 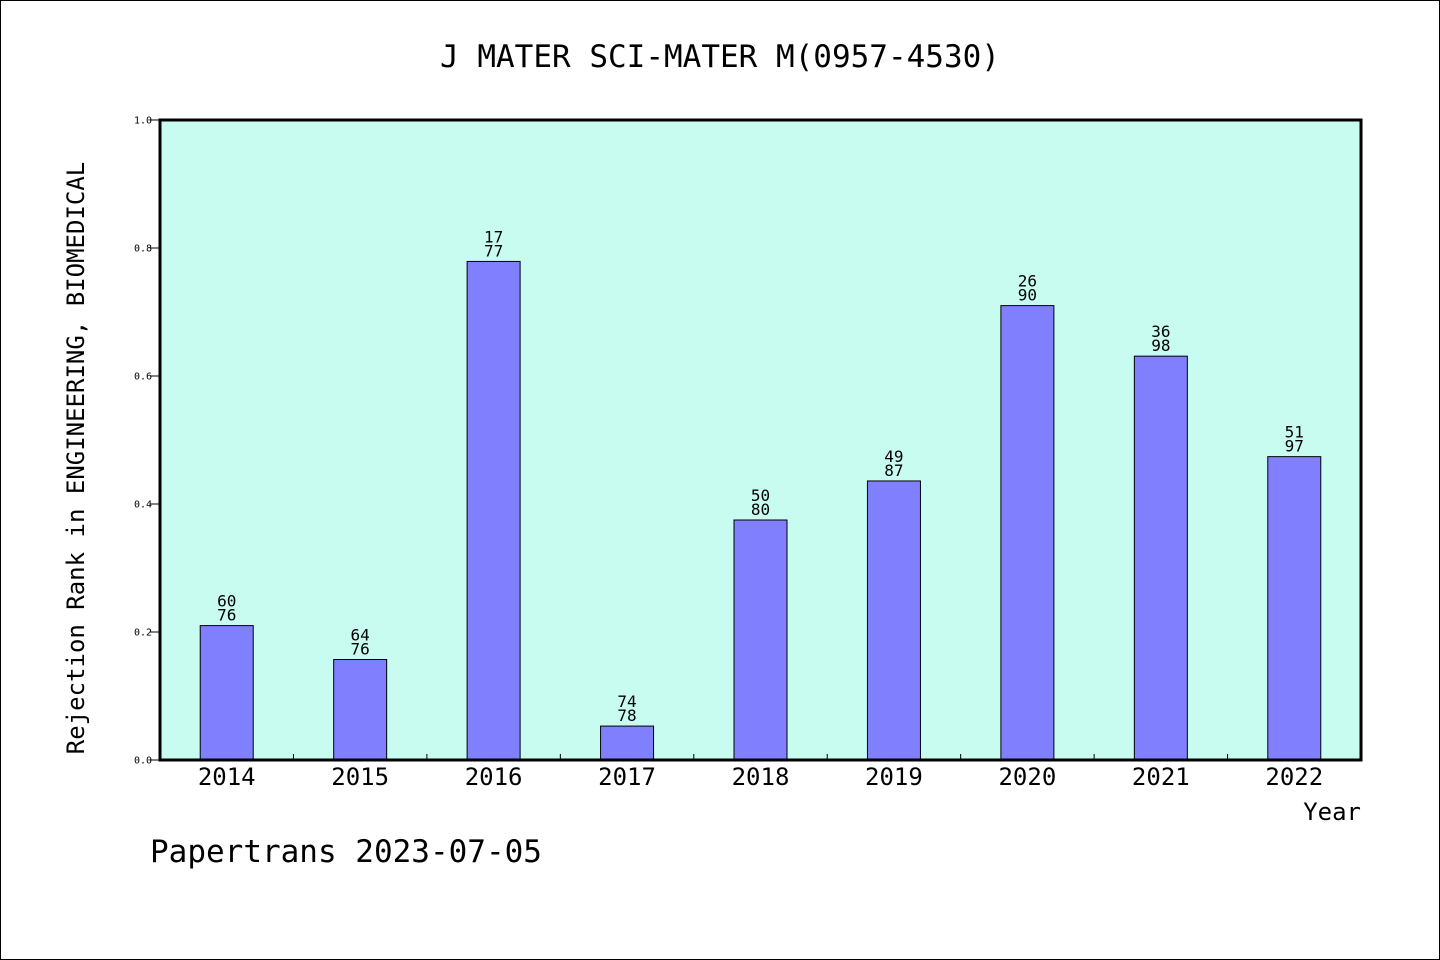 What do you see at coordinates (1027, 295) in the screenshot?
I see `data-label-bottom: 90` at bounding box center [1027, 295].